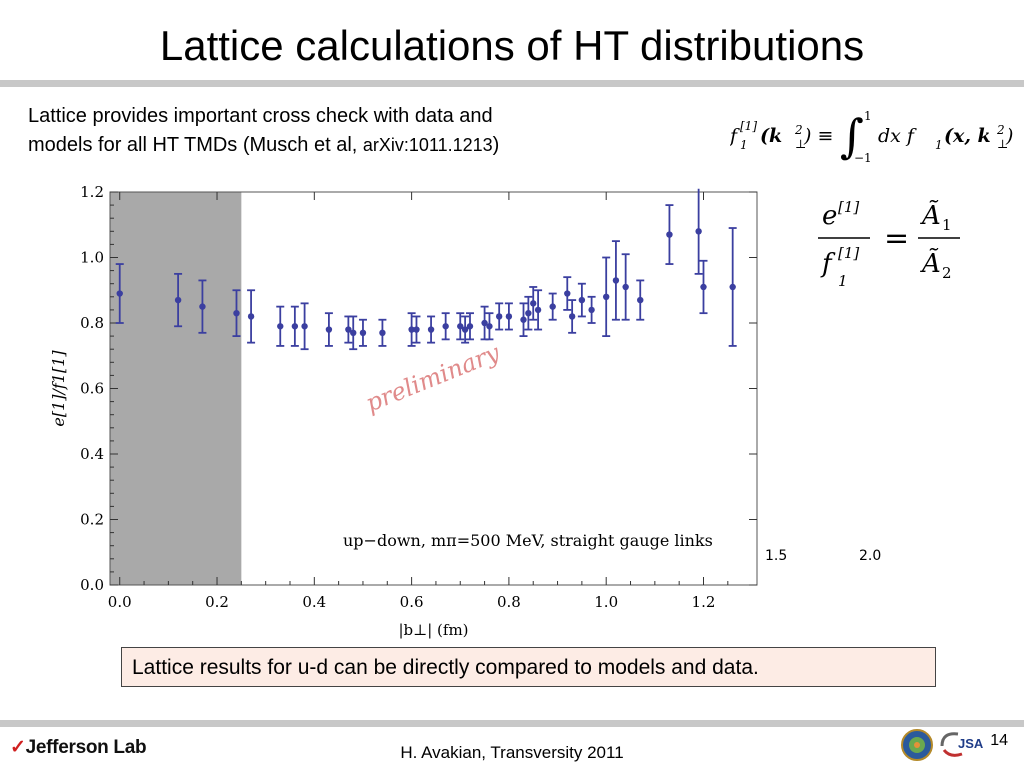 The height and width of the screenshot is (768, 1024). I want to click on y-tick-label: 1.0, so click(92, 258).